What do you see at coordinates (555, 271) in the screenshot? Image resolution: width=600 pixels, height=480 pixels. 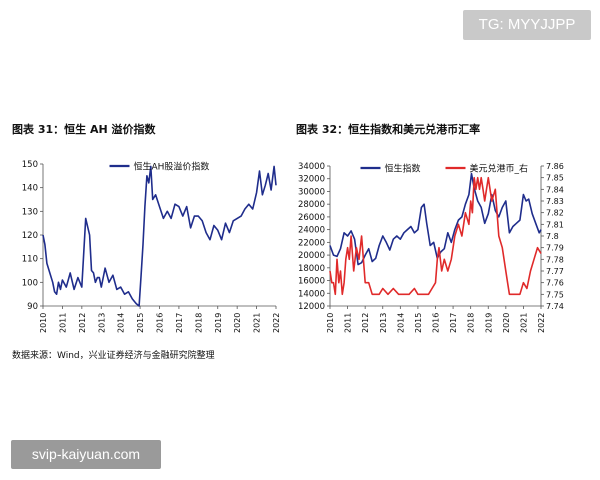 I see `chart2-y2tick-label: 7.77` at bounding box center [555, 271].